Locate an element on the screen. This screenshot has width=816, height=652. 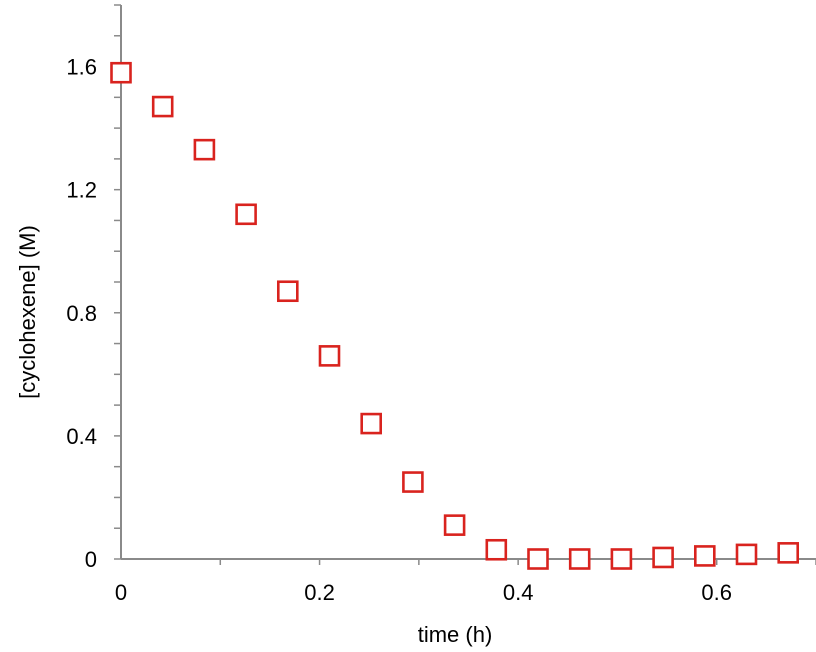
y-tick-labels: 0 0.4 0.8 1.2 1.6 is located at coordinates (81, 313).